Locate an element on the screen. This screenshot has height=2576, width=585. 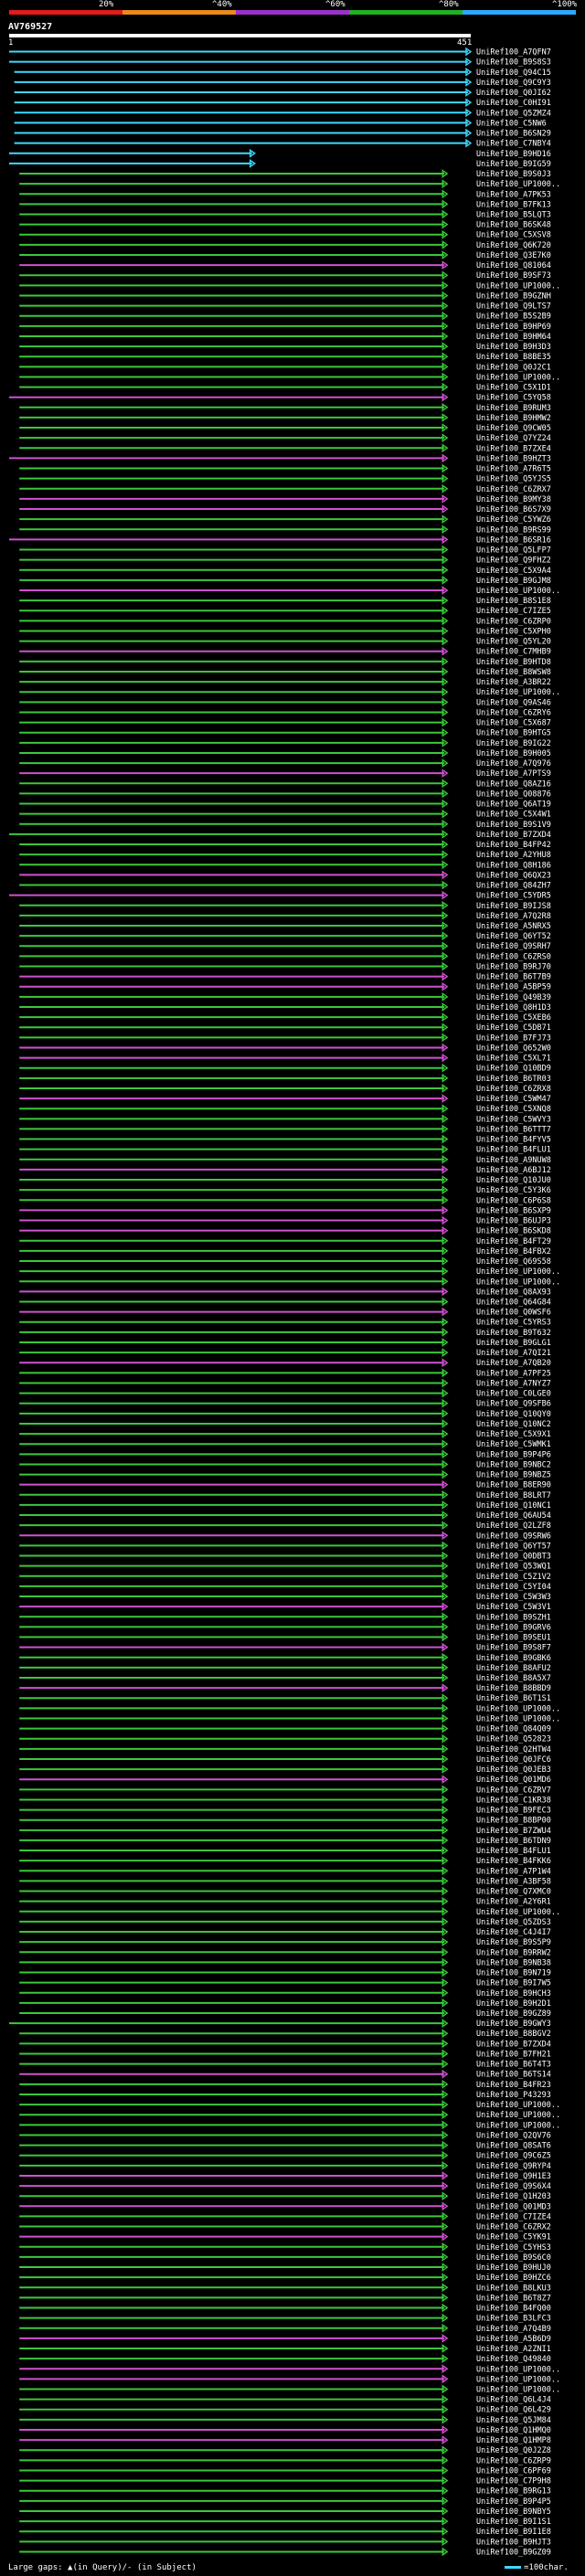
hit-row: UniRef100_Q9RYP4 is located at coordinates (285, 2165).